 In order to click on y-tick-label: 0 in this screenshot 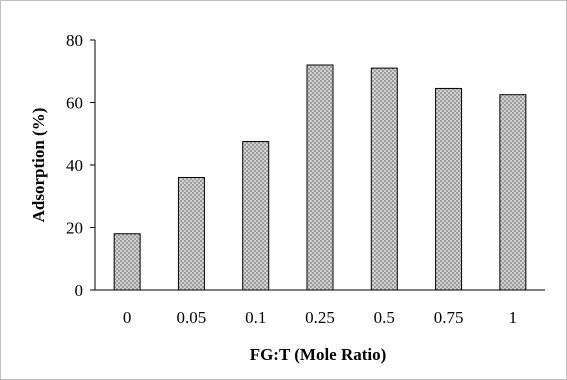, I will do `click(79, 290)`.